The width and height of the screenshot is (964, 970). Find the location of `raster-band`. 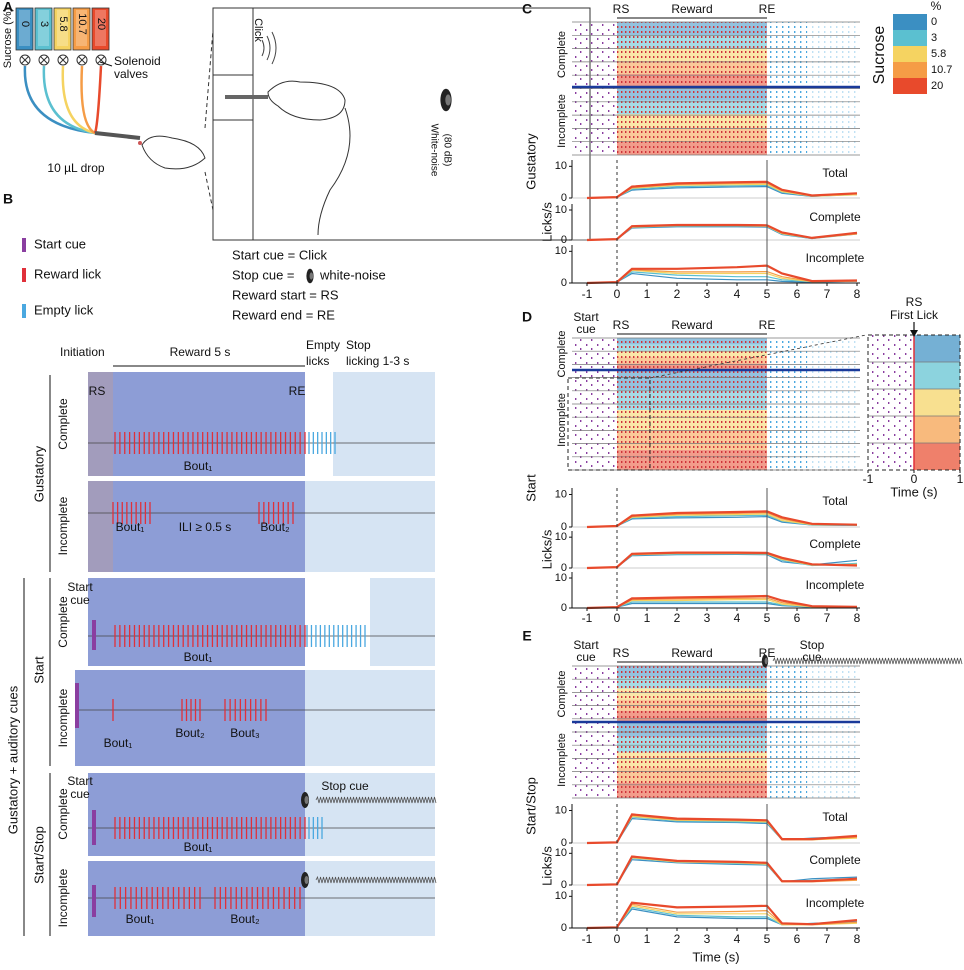

raster-band is located at coordinates (937, 348).